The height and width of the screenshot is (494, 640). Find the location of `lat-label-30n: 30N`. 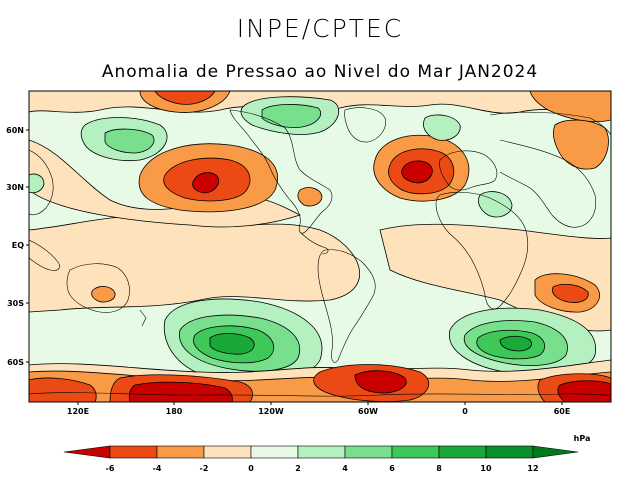

lat-label-30n: 30N is located at coordinates (15, 187).